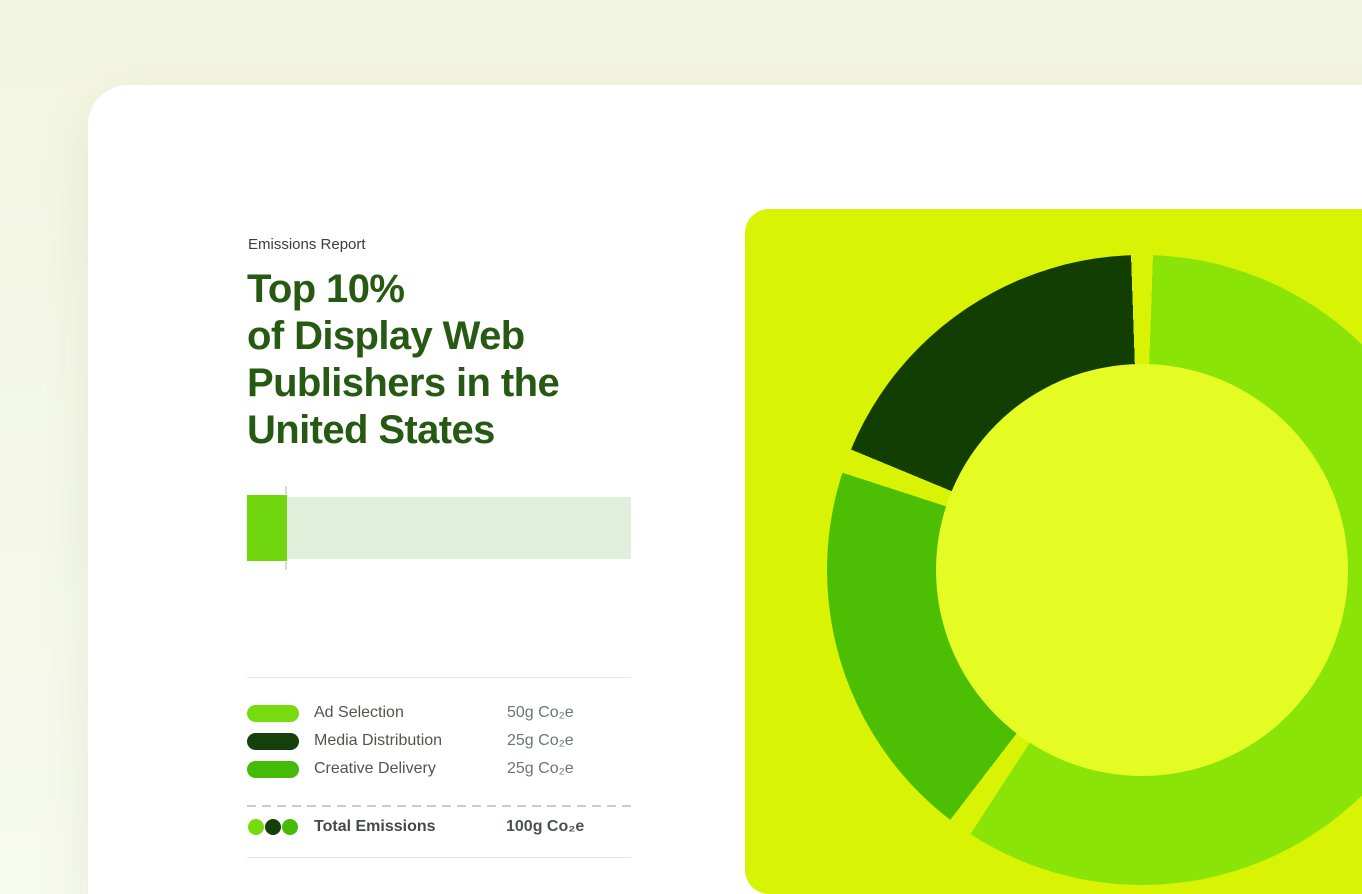 The width and height of the screenshot is (1362, 894). I want to click on legend-item-creative-delivery: Creative Delivery 25g Co₂e, so click(439, 769).